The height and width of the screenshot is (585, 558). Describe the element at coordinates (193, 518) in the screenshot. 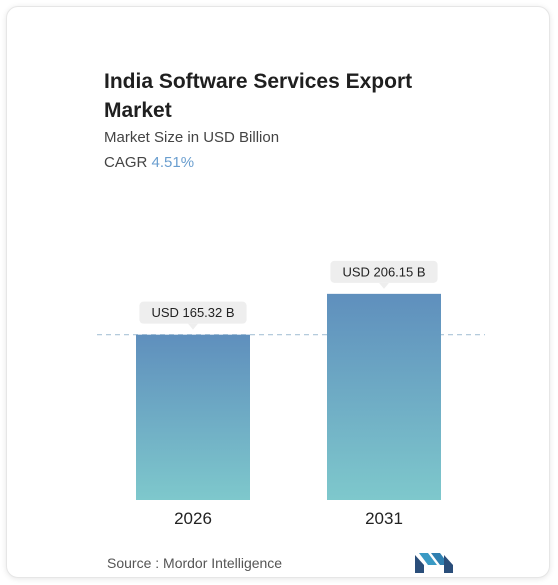

I see `x-tick-label-2026: 2026` at that location.